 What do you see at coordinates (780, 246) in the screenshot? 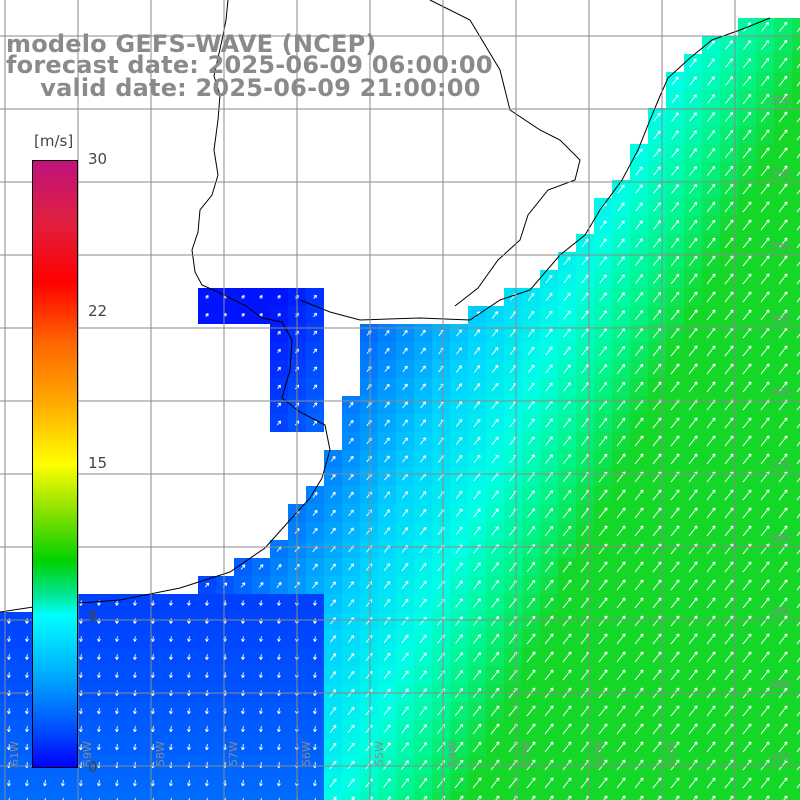
I see `latitude-label: 34S` at bounding box center [780, 246].